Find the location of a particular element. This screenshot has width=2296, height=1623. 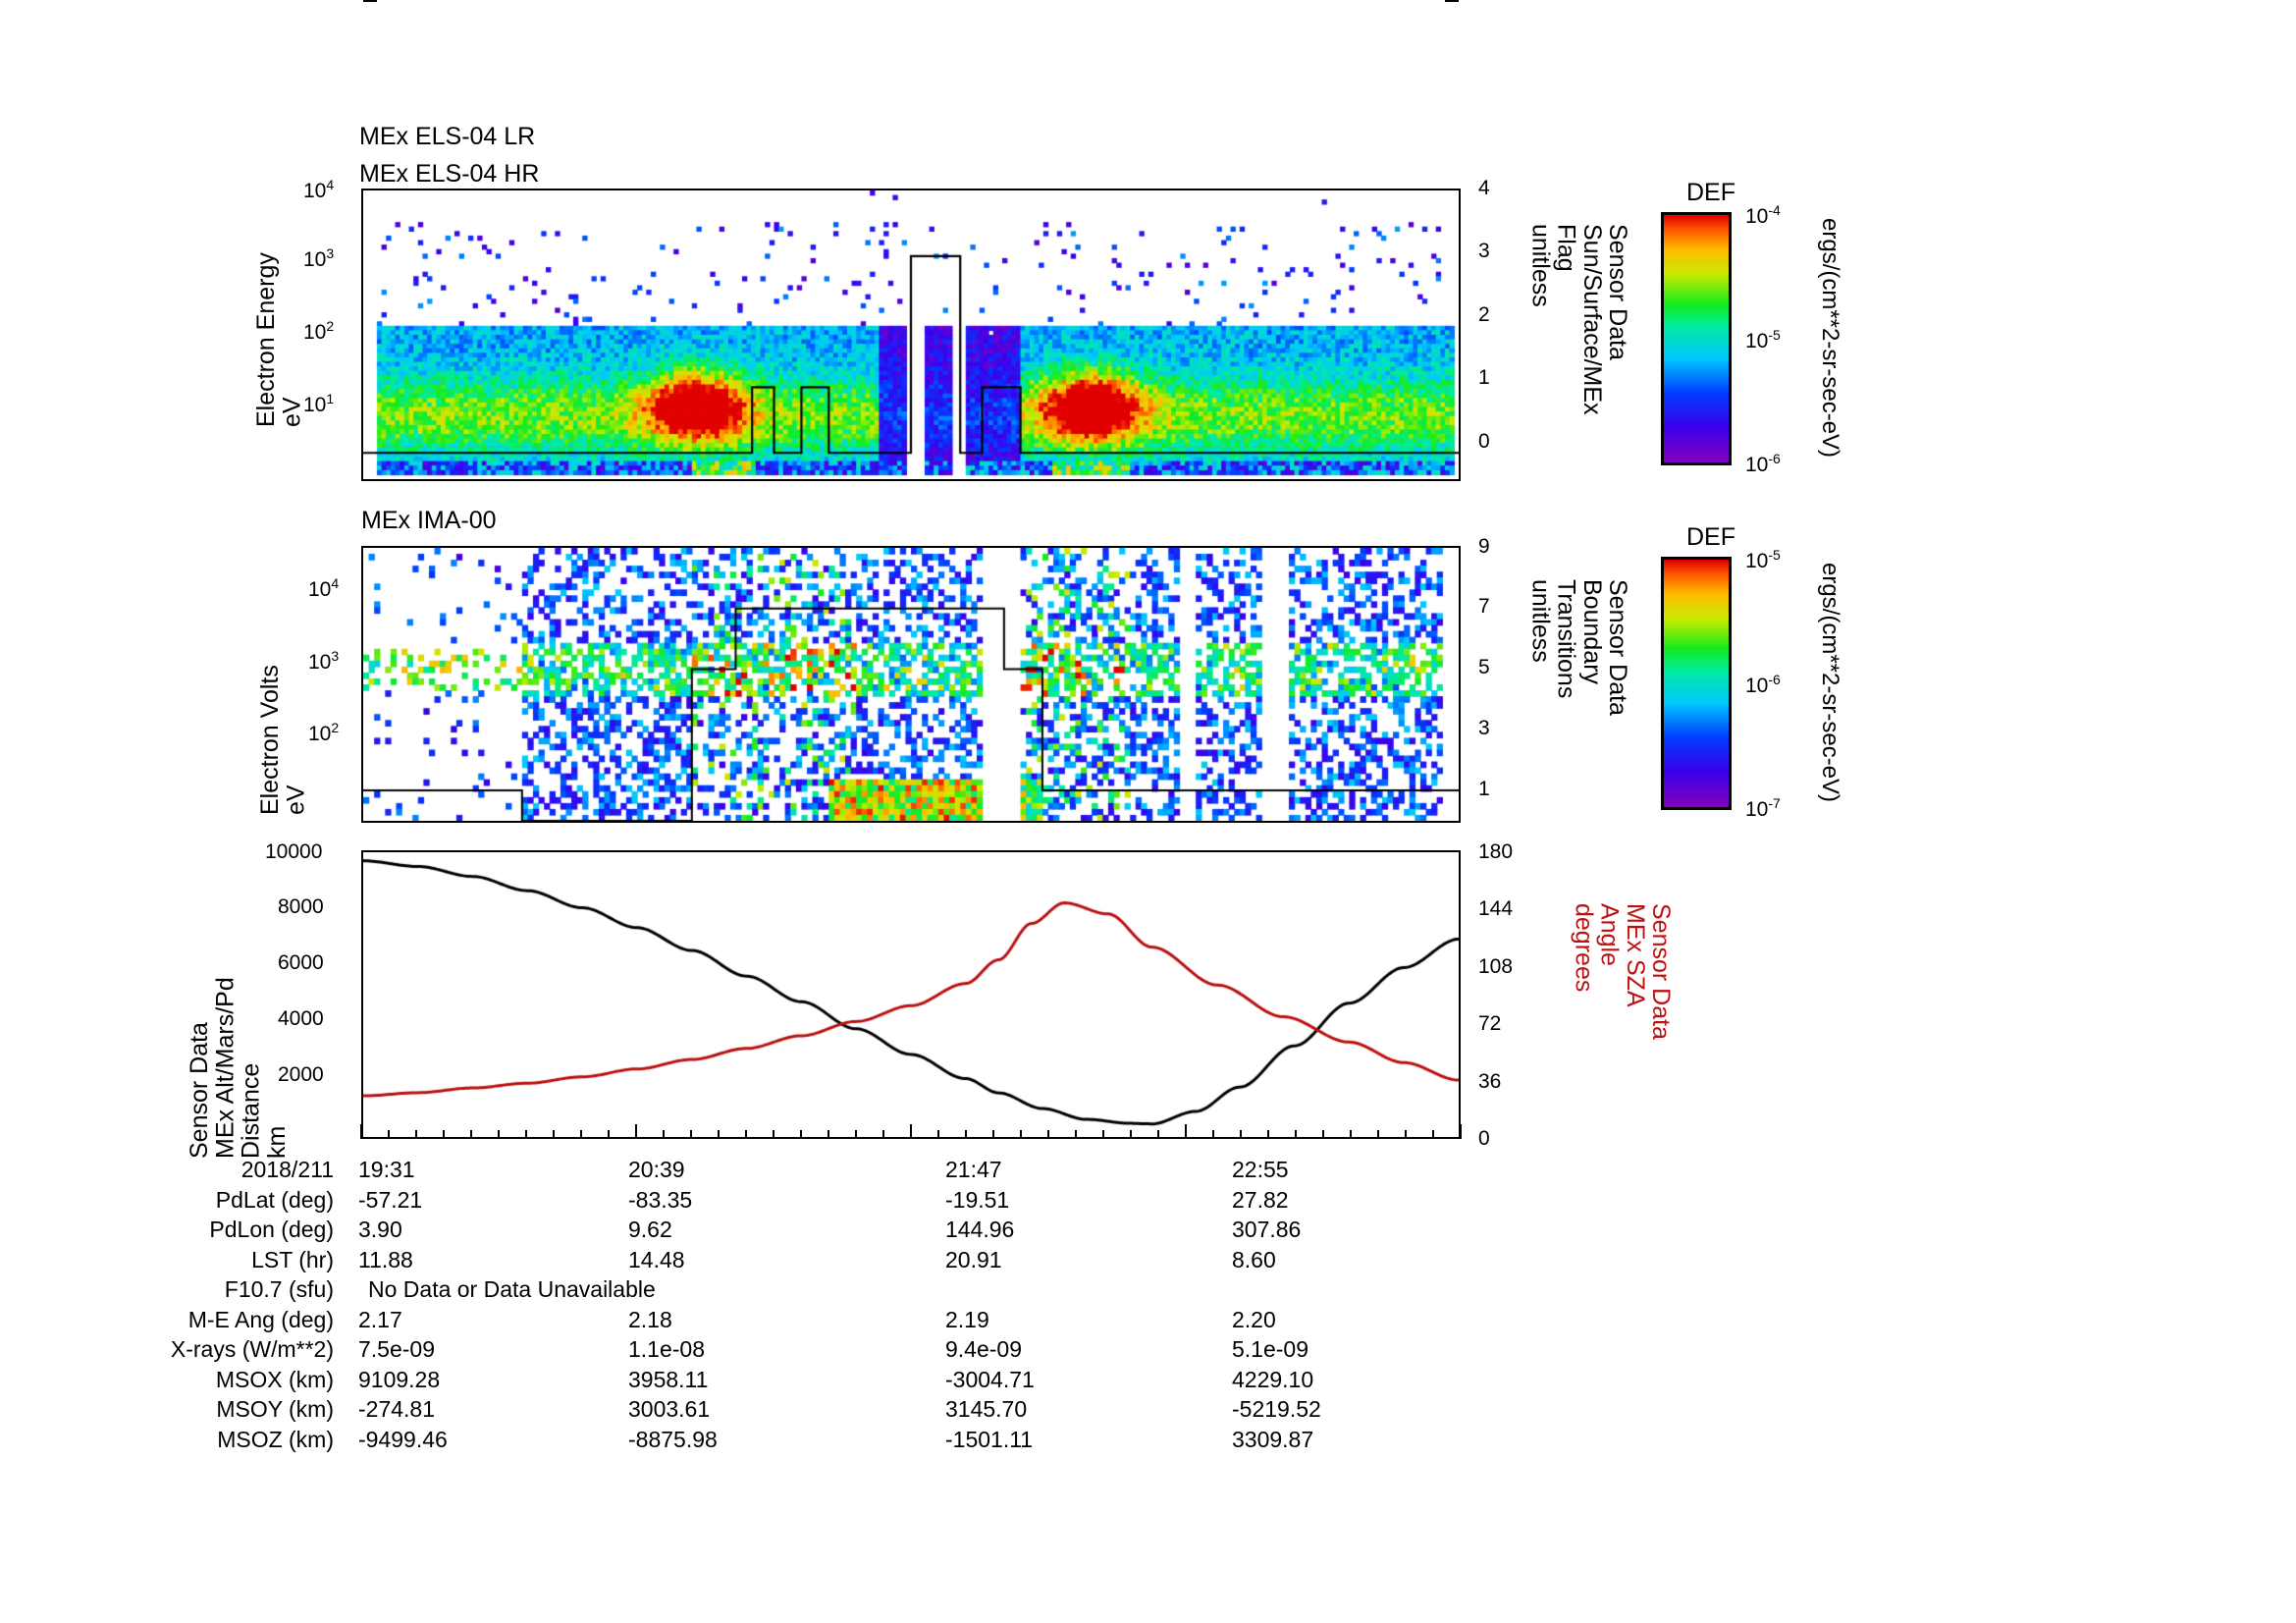

table-row-label: X-rays (W/m**2) is located at coordinates (252, 1349).